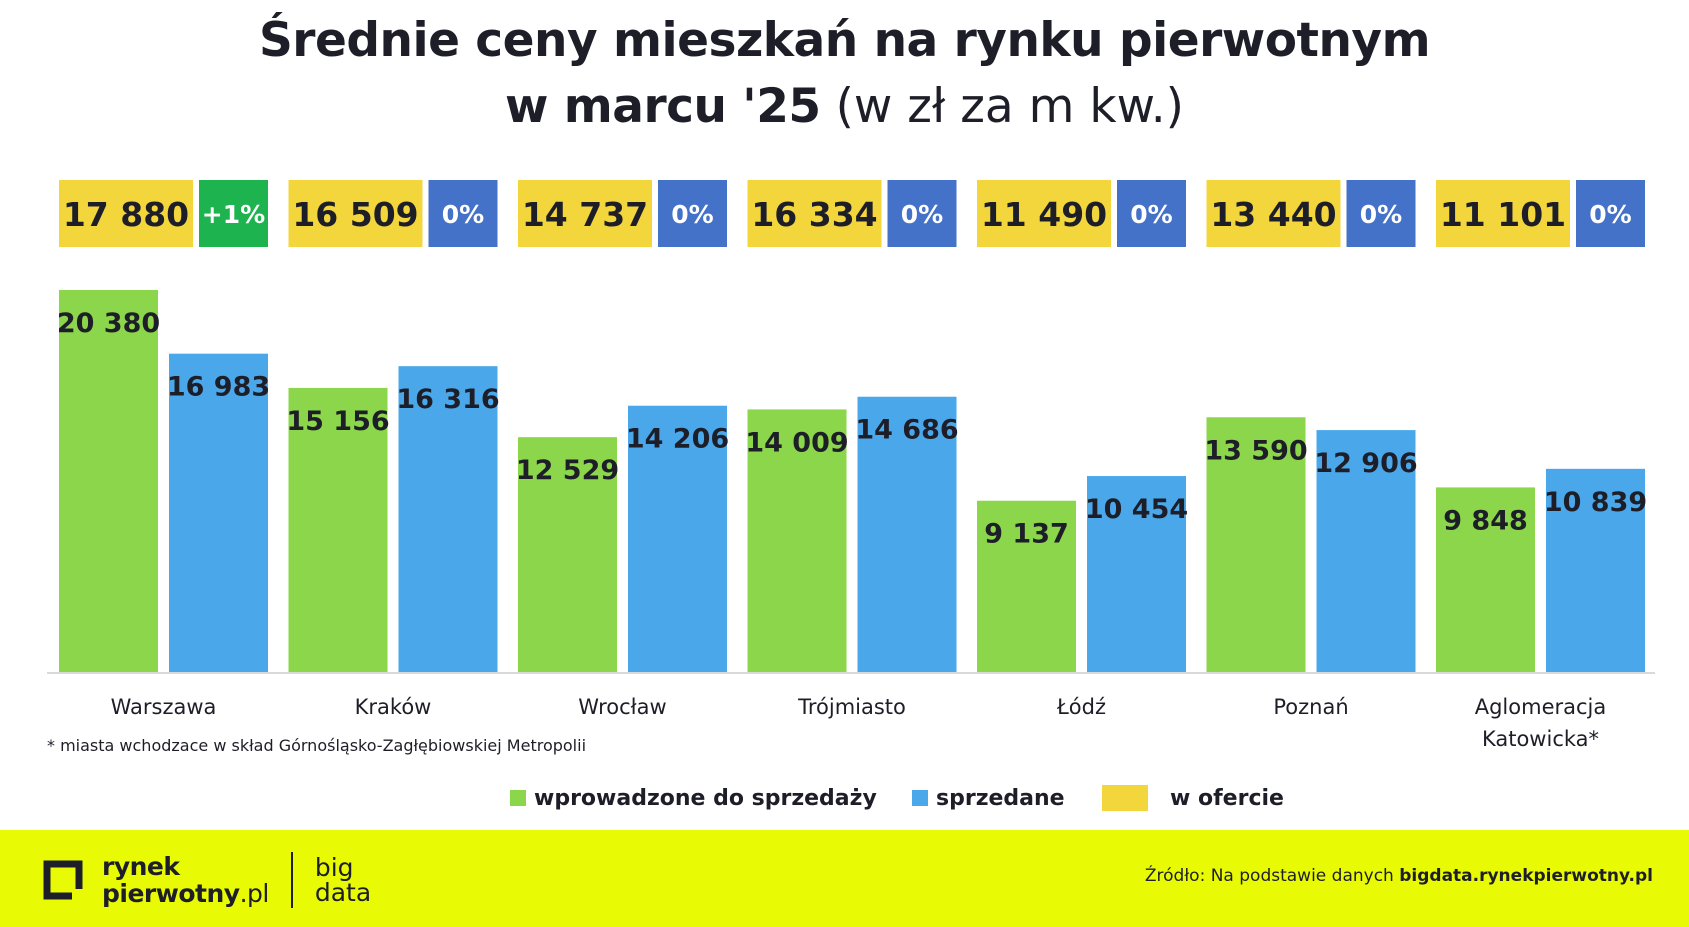 Image resolution: width=1689 pixels, height=927 pixels. I want to click on logo-wordmark: rynek pierwotny.pl, so click(185, 880).